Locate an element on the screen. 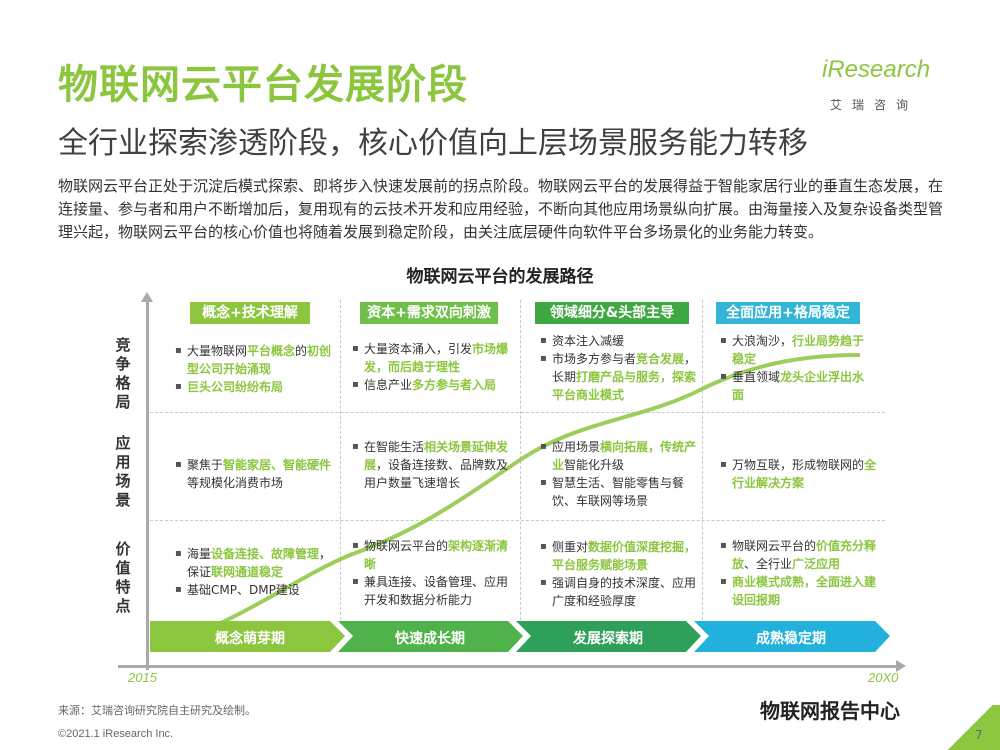 The height and width of the screenshot is (750, 1000). cell-s1-scenario: 聚焦于智能家居、智能硬件等规模化消费市场 is located at coordinates (255, 474).